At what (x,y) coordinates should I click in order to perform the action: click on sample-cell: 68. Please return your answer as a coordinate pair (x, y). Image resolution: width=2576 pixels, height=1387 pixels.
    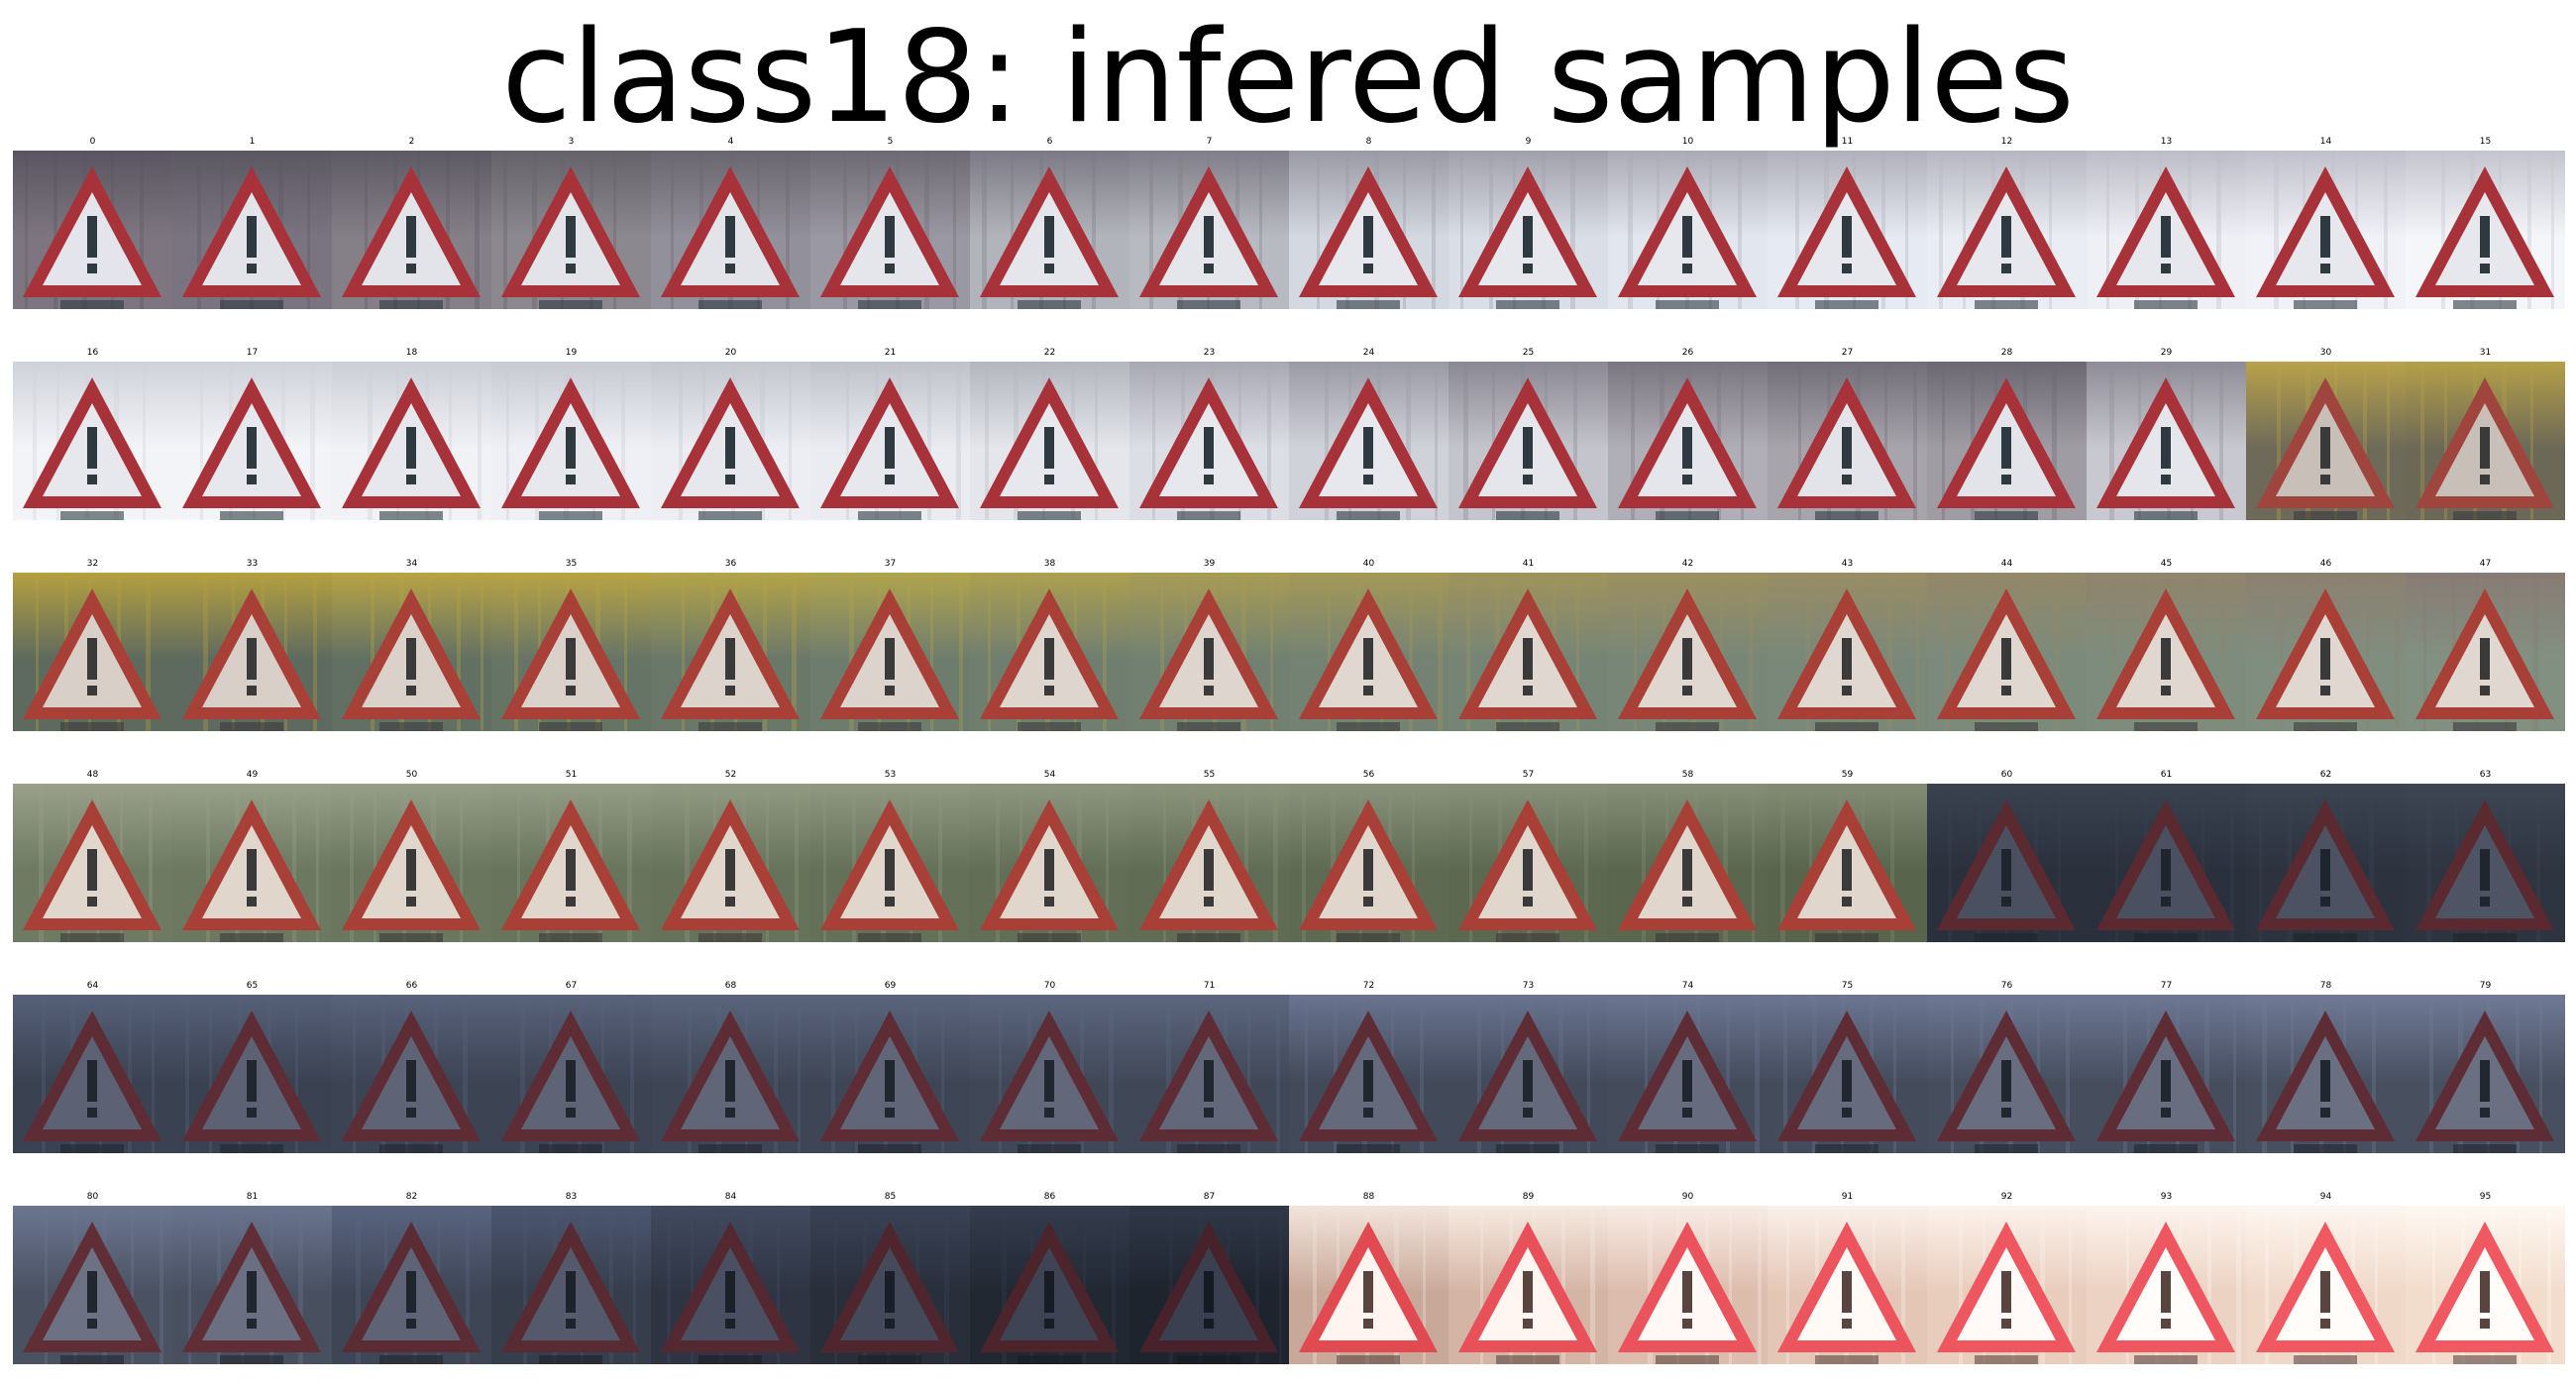
    Looking at the image, I should click on (731, 1066).